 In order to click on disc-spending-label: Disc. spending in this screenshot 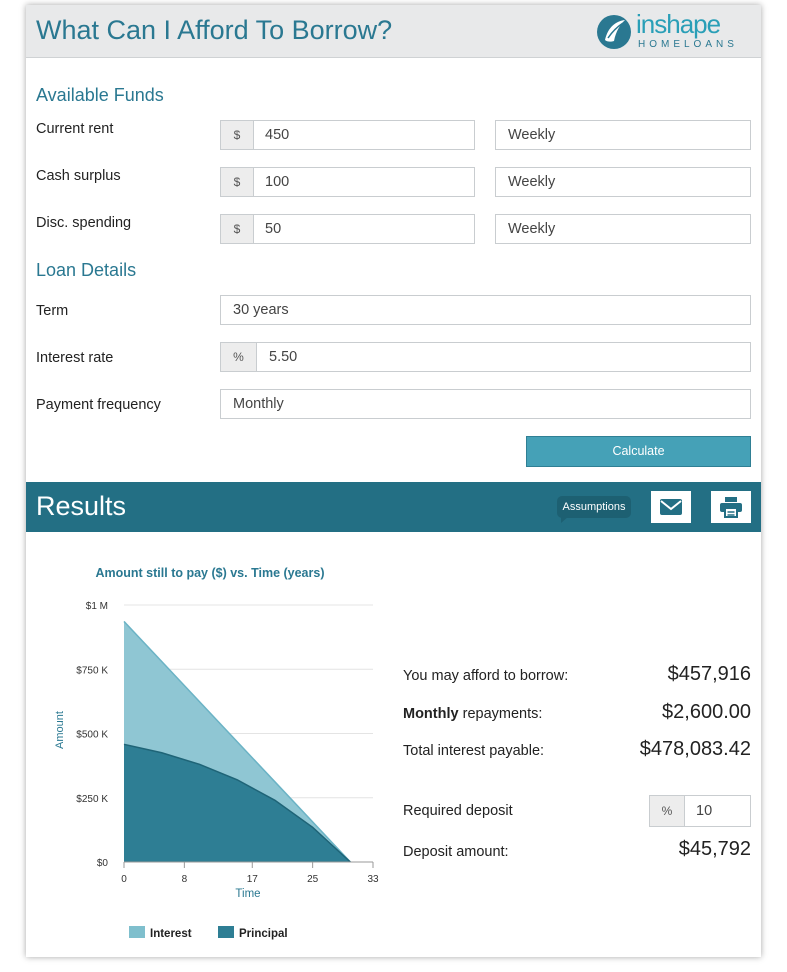, I will do `click(84, 223)`.